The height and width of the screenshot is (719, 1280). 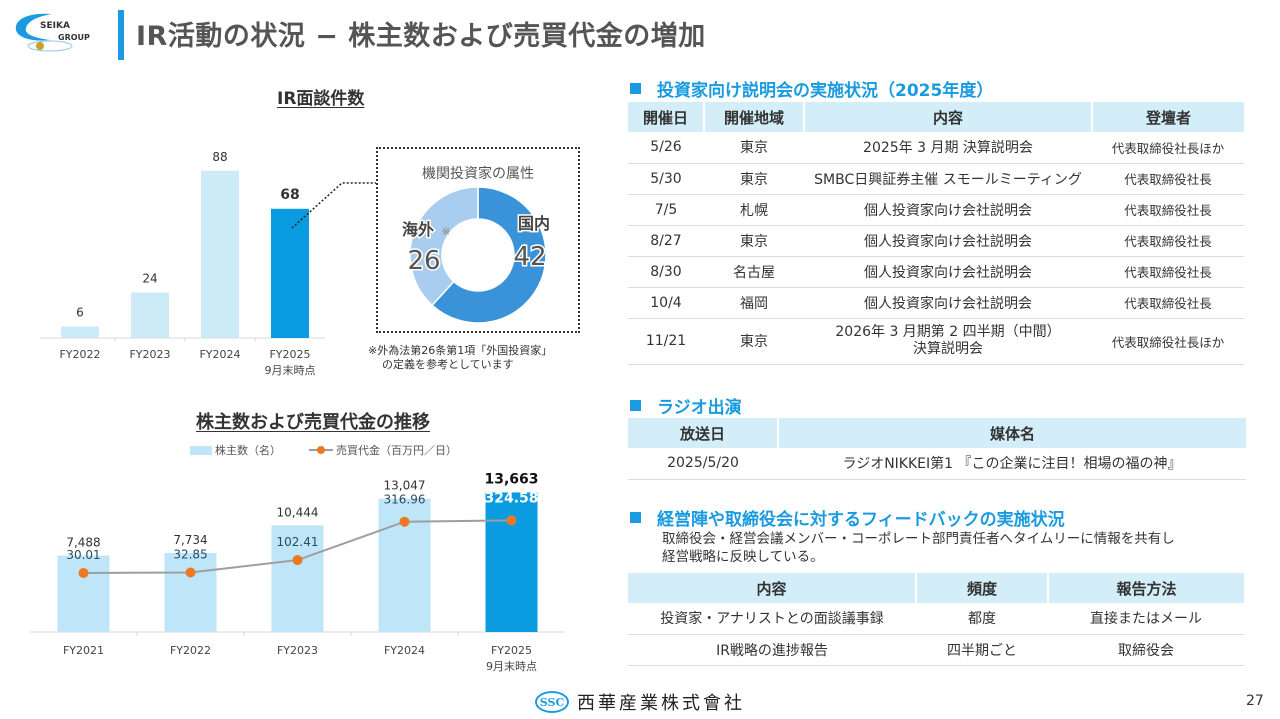 I want to click on bar-FY2022, so click(x=190, y=592).